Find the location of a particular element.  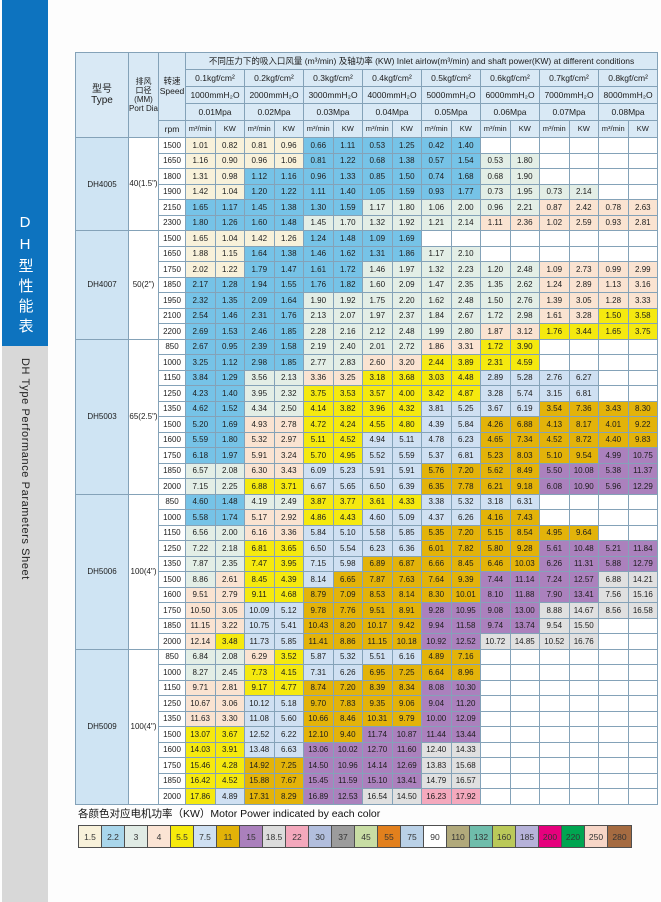

power-value-cell: 6.16 is located at coordinates (406, 656).